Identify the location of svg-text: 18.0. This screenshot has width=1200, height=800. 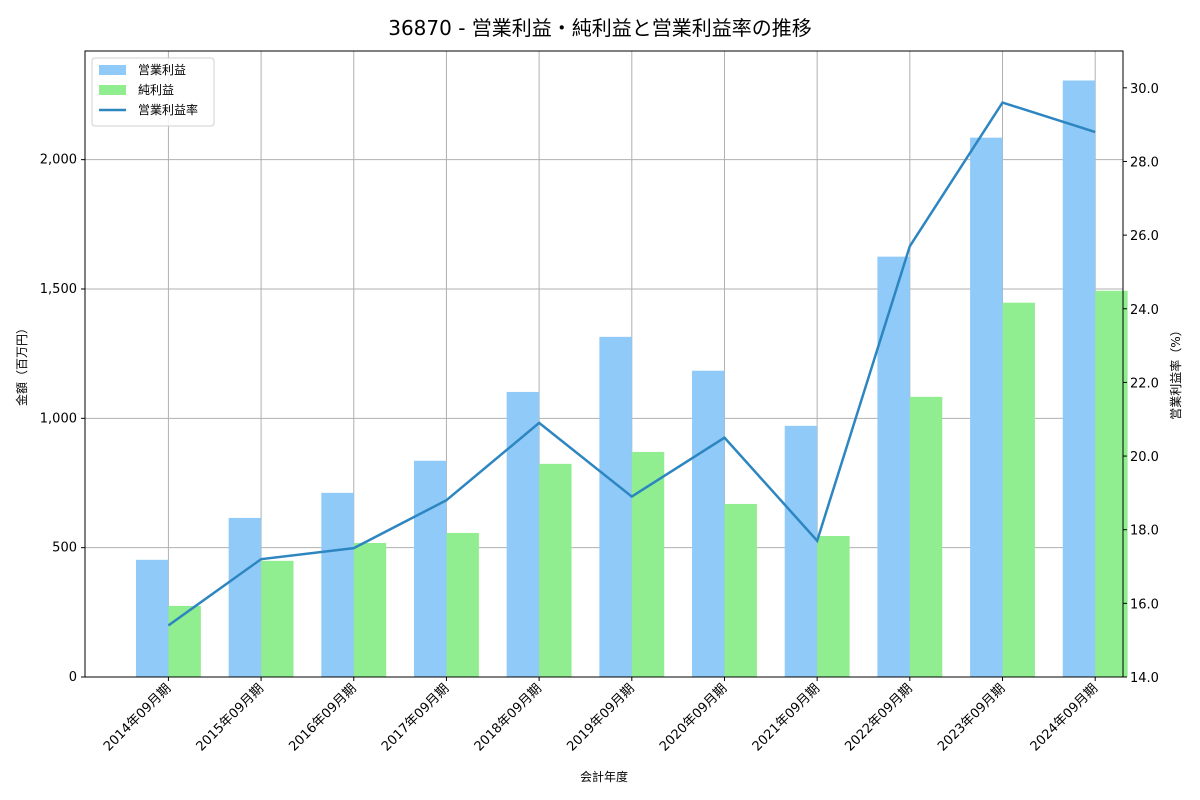
(1144, 531).